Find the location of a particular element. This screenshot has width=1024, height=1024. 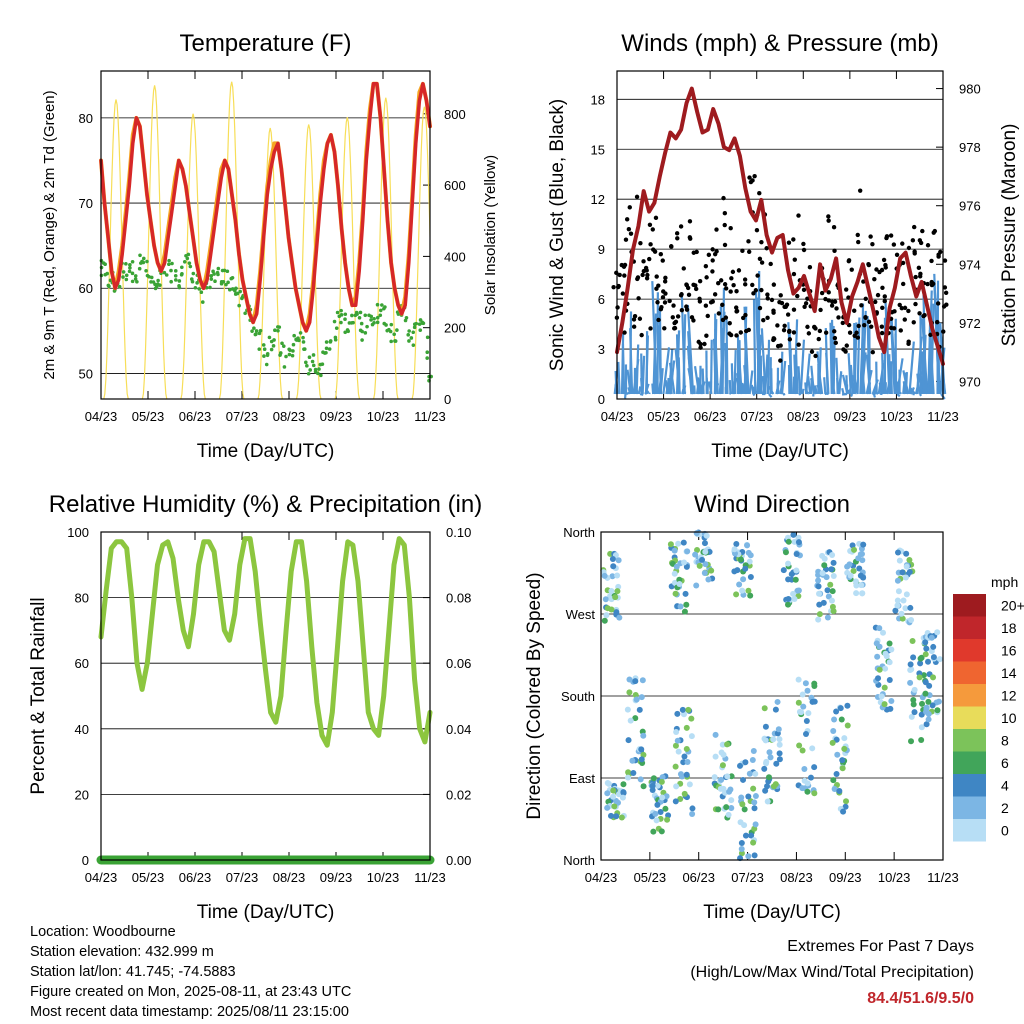

y2-tick-label: 976 is located at coordinates (970, 206).